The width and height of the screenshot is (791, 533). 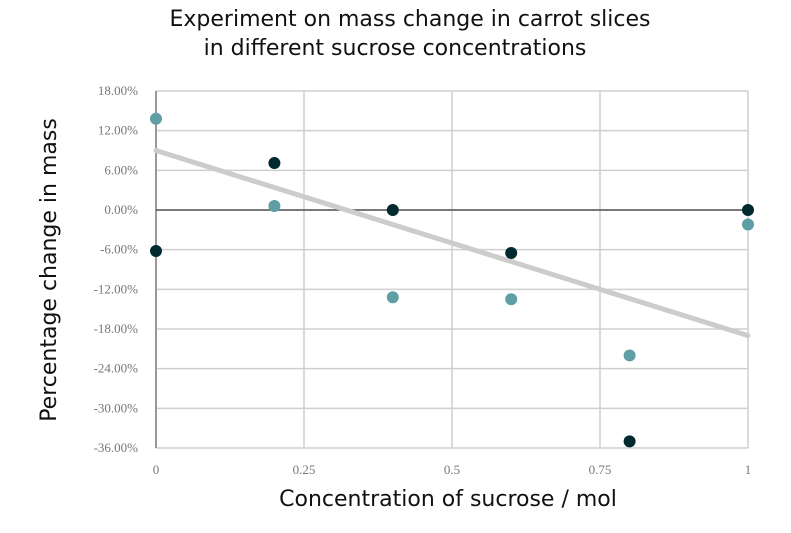 What do you see at coordinates (116, 328) in the screenshot?
I see `y-tick-label: -18.00%` at bounding box center [116, 328].